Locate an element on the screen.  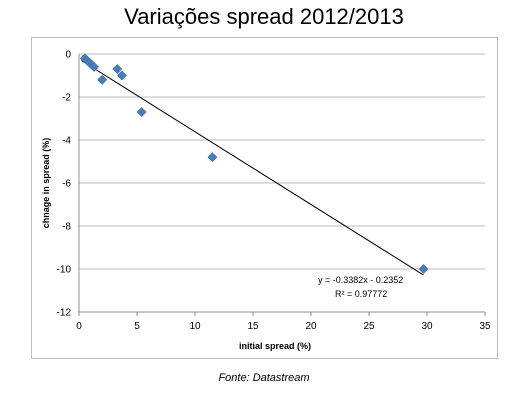
y-tick-label: -8 is located at coordinates (66, 227).